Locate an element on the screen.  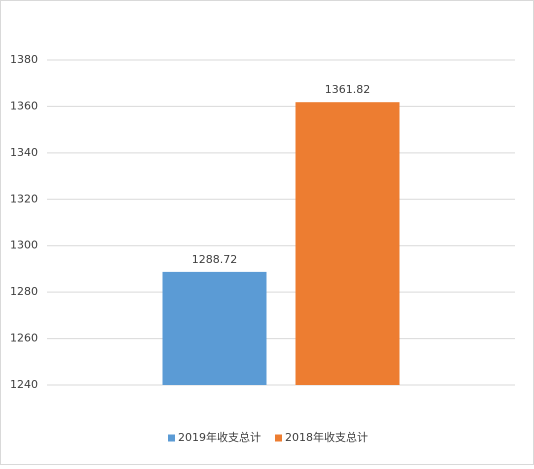
y-tick-label: 1300 is located at coordinates (24, 245).